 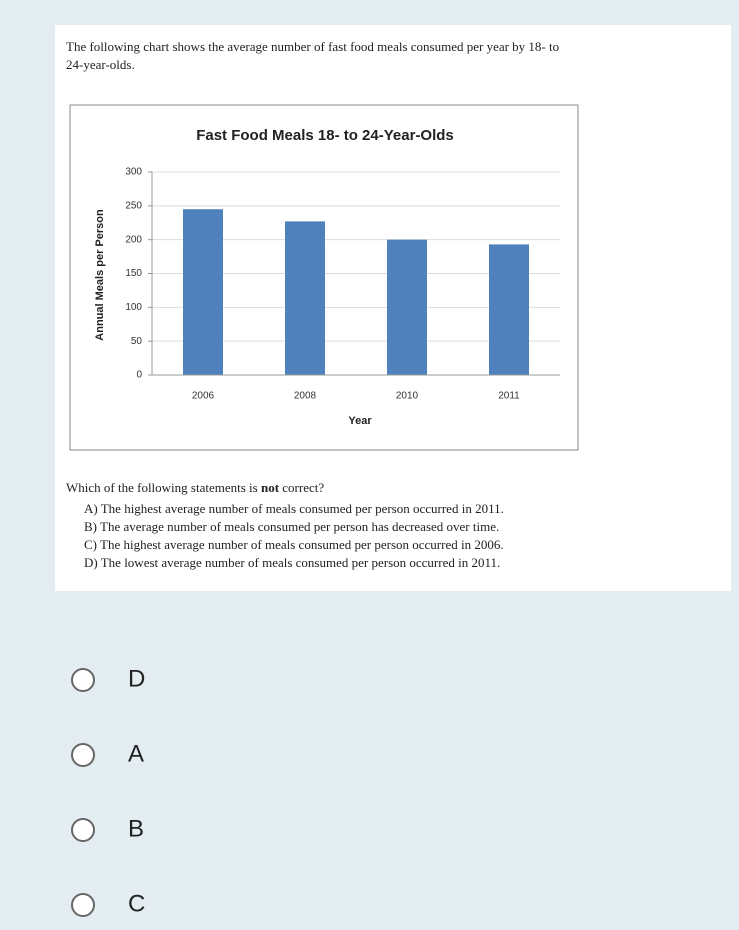 I want to click on choice: D, so click(x=108, y=678).